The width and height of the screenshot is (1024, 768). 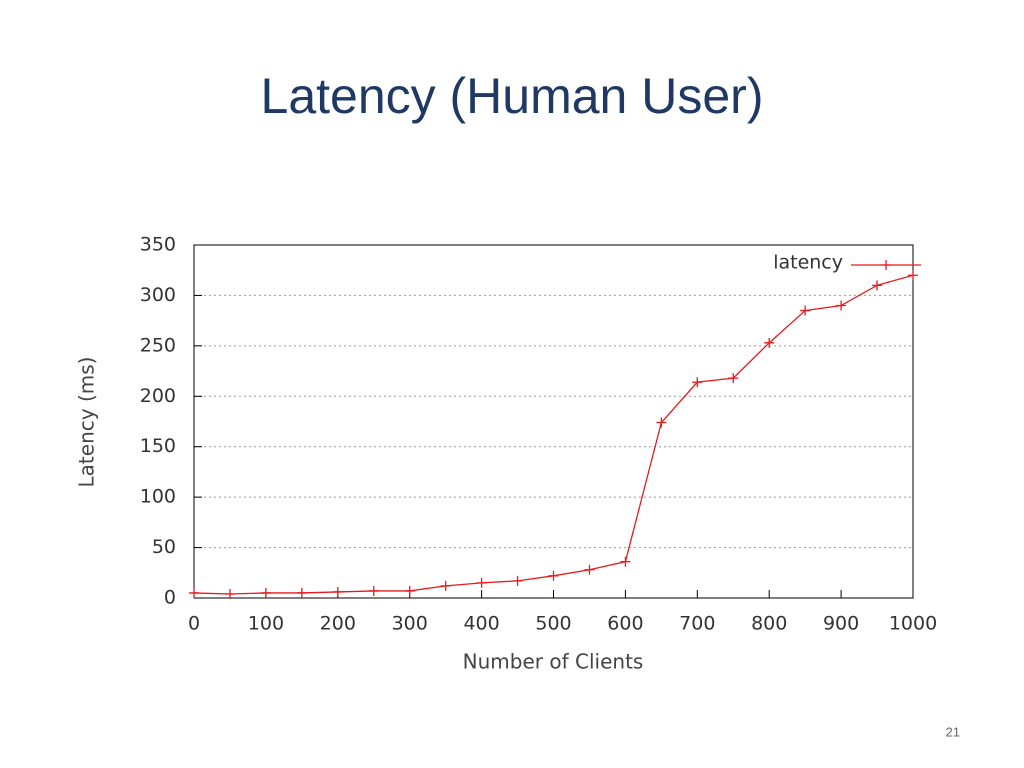 I want to click on x-tick-label: 800, so click(x=769, y=624).